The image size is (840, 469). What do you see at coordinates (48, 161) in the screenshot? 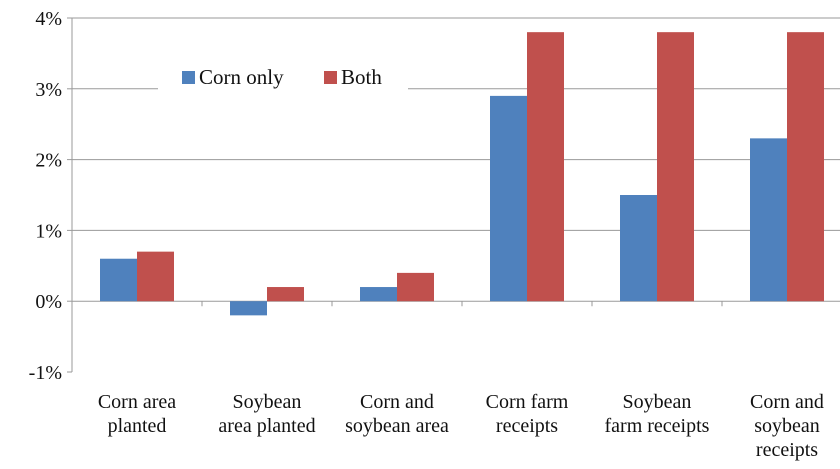
I see `y-tick-label: 2%` at bounding box center [48, 161].